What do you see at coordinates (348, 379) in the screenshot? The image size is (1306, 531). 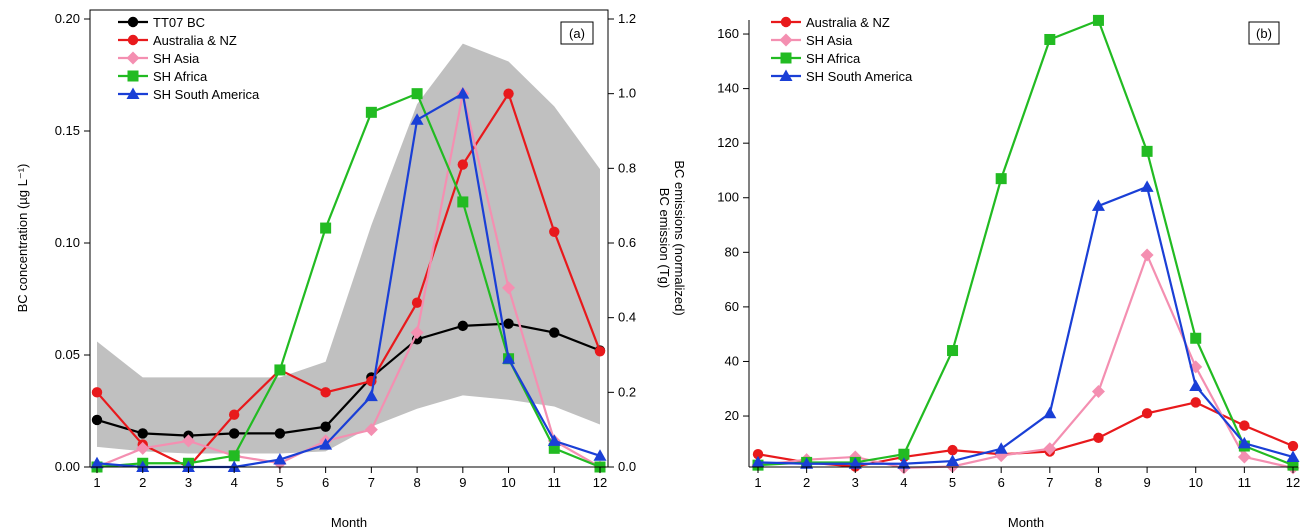 I see `series-line` at bounding box center [348, 379].